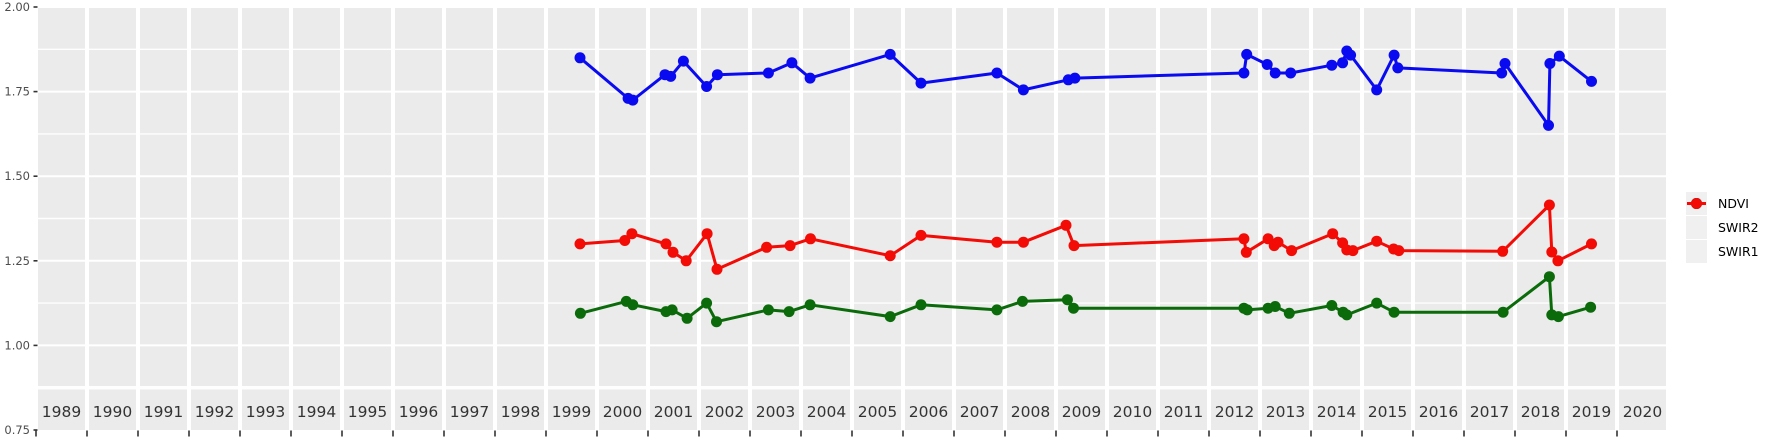  Describe the element at coordinates (1183, 412) in the screenshot. I see `x-axis-label-2011: 2011` at that location.